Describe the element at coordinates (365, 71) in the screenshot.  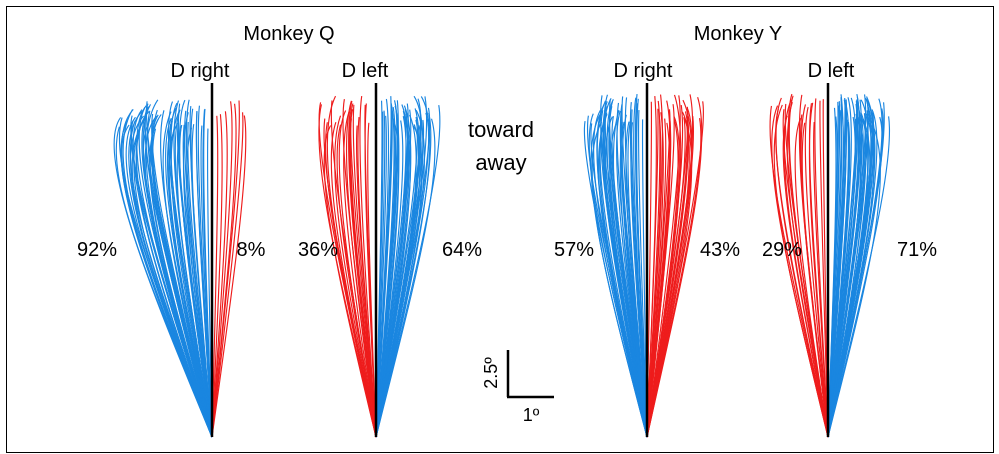
I see `panel-label-q-d-left: D left` at that location.